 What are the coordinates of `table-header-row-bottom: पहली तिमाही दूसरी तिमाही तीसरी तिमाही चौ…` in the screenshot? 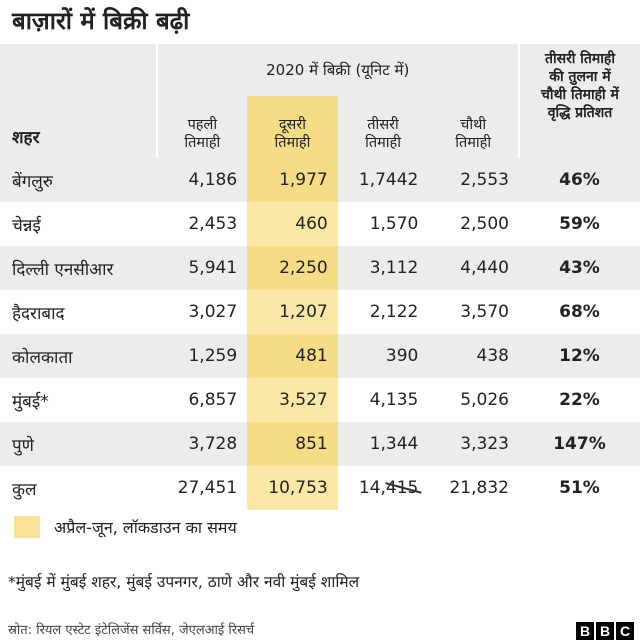 It's located at (320, 127).